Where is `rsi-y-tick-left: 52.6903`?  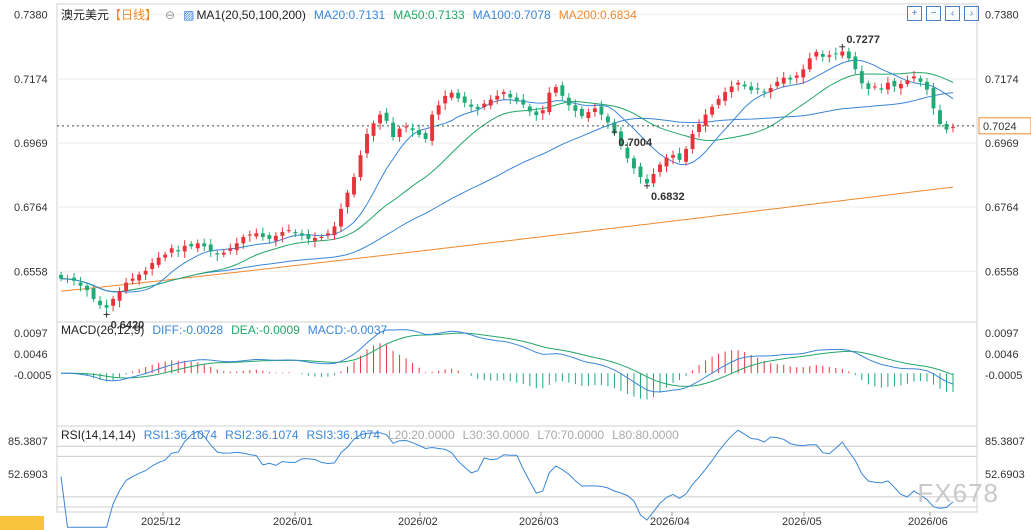
rsi-y-tick-left: 52.6903 is located at coordinates (28, 475).